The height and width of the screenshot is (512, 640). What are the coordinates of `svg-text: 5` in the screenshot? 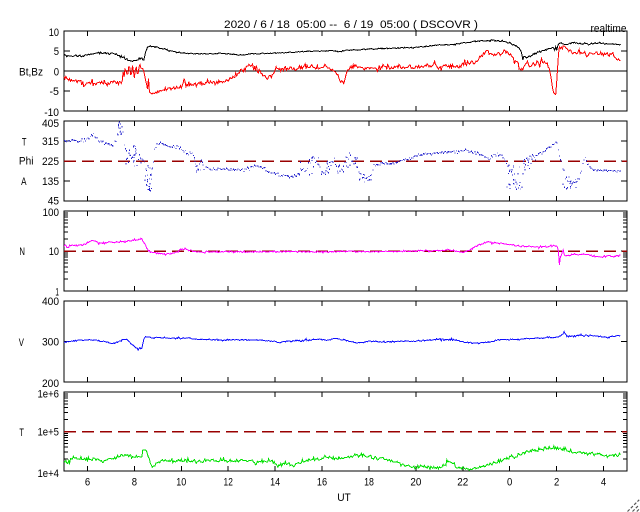 It's located at (56, 52).